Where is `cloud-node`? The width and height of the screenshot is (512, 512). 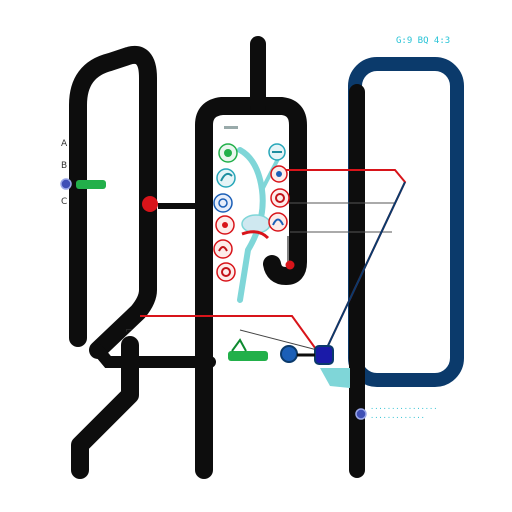
cloud-node is located at coordinates (256, 224).